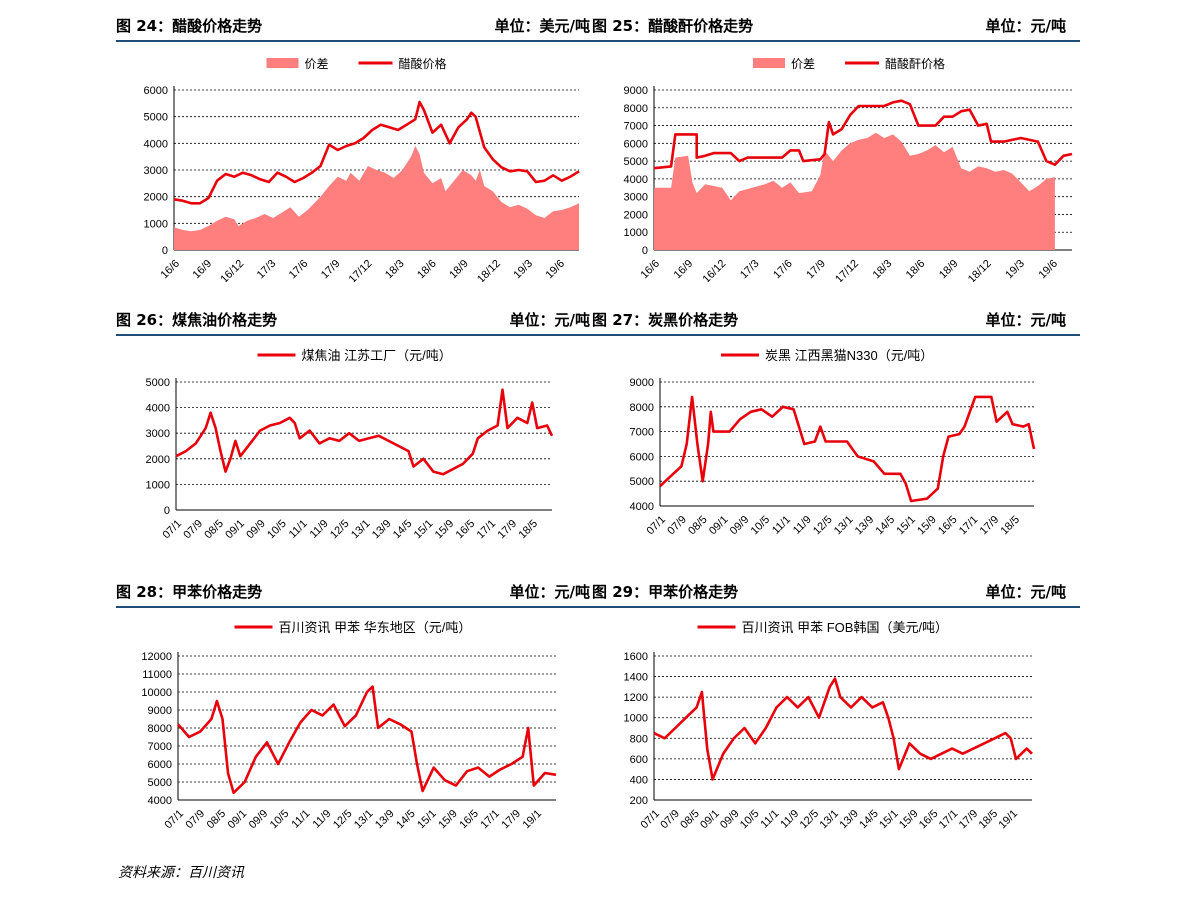 The width and height of the screenshot is (1191, 903). I want to click on x-tick-label: 18/12, so click(489, 270).